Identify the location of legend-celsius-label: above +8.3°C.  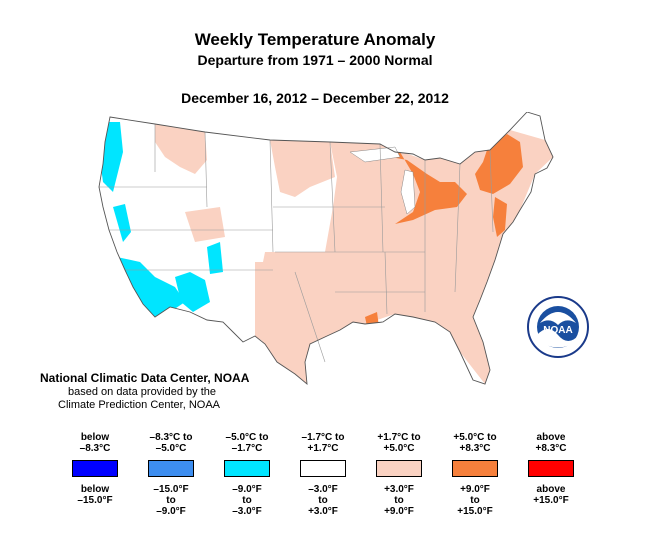
(551, 443).